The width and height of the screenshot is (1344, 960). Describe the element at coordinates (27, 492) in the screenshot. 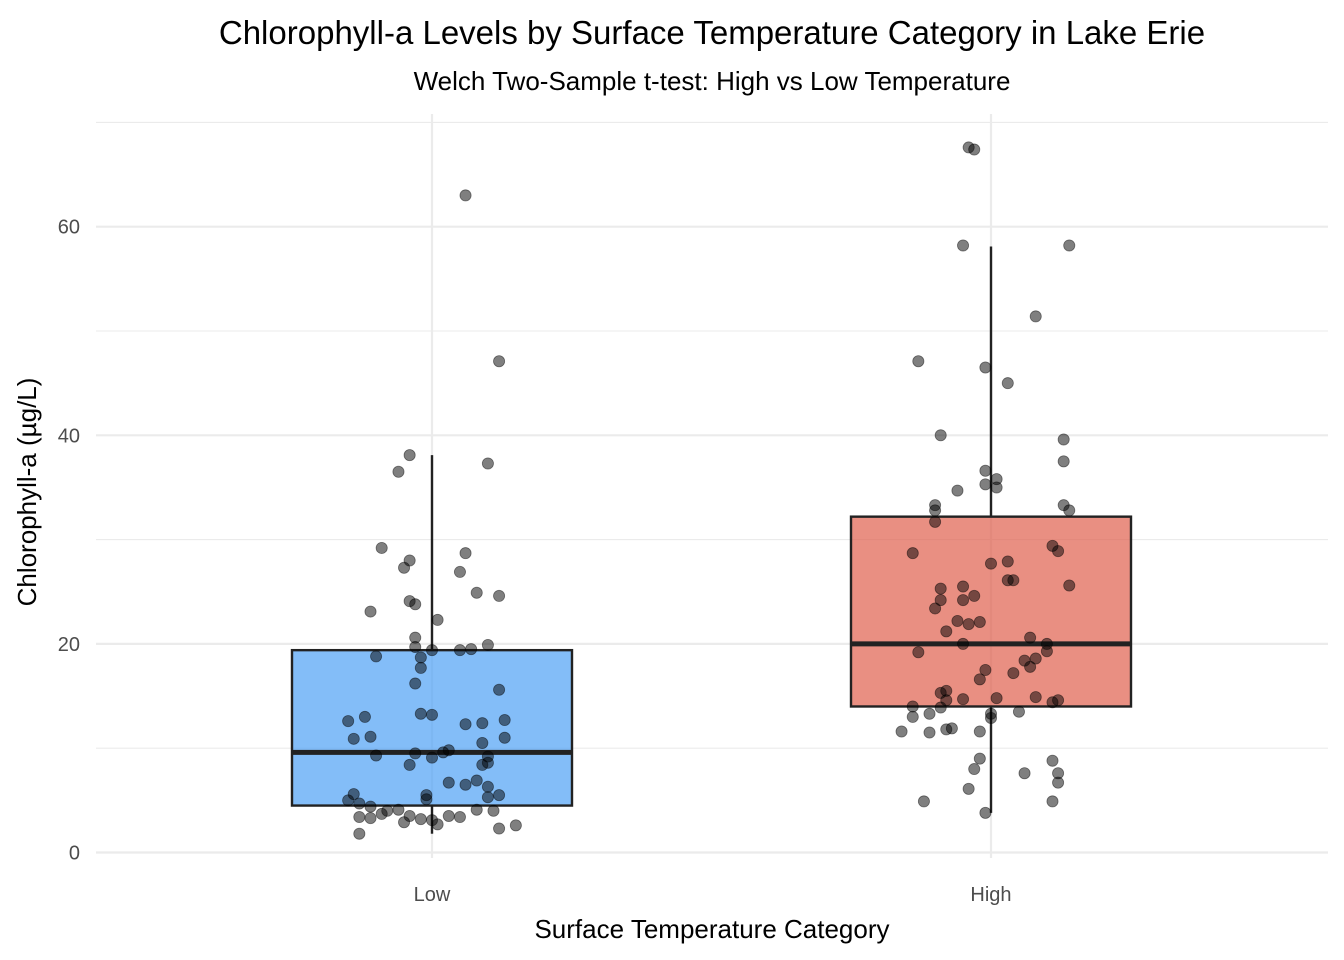

I see `y-axis-title: Chlorophyll-a (µg/L)` at that location.